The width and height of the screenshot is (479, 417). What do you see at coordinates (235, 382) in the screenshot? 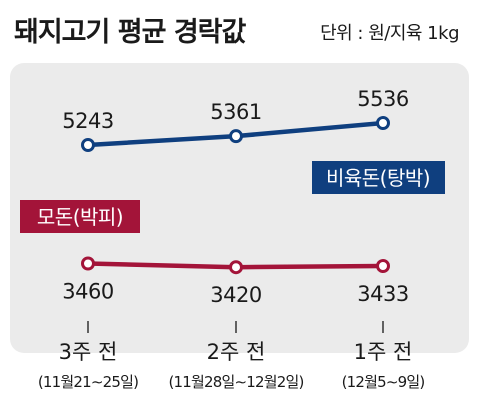
I see `x-tick-date-label: (11월28일∼12월2일)` at bounding box center [235, 382].